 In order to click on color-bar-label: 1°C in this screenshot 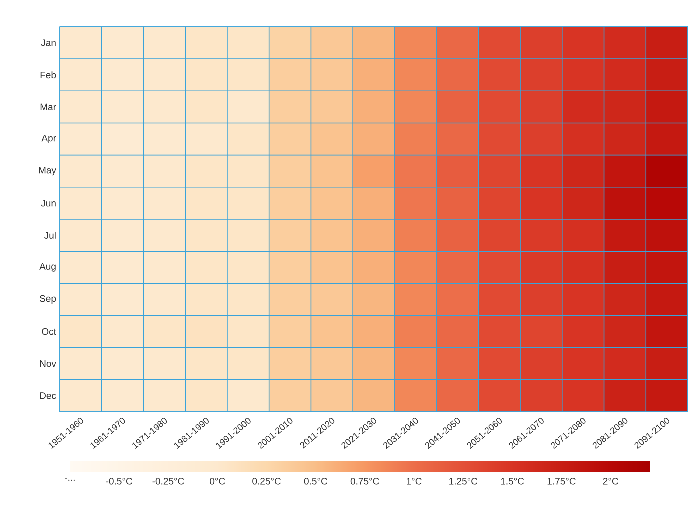, I will do `click(414, 481)`.